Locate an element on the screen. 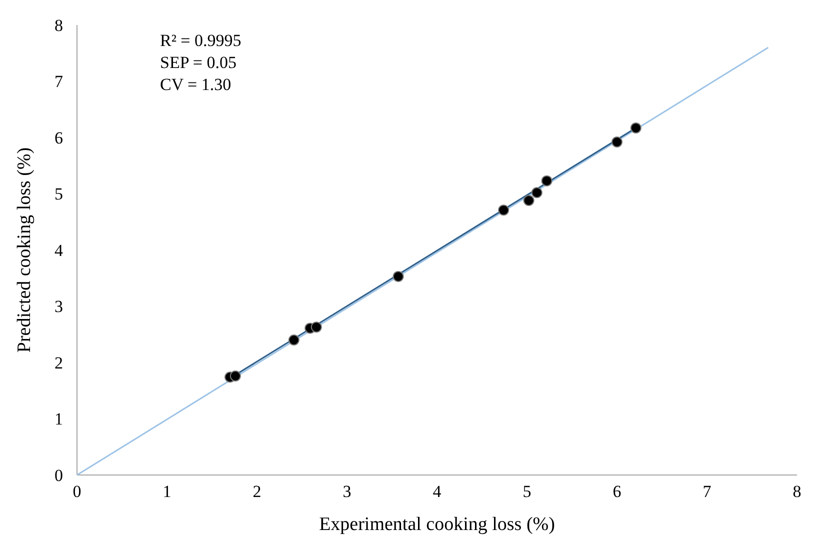 Image resolution: width=819 pixels, height=544 pixels. y-tick-label: 2 is located at coordinates (58, 362).